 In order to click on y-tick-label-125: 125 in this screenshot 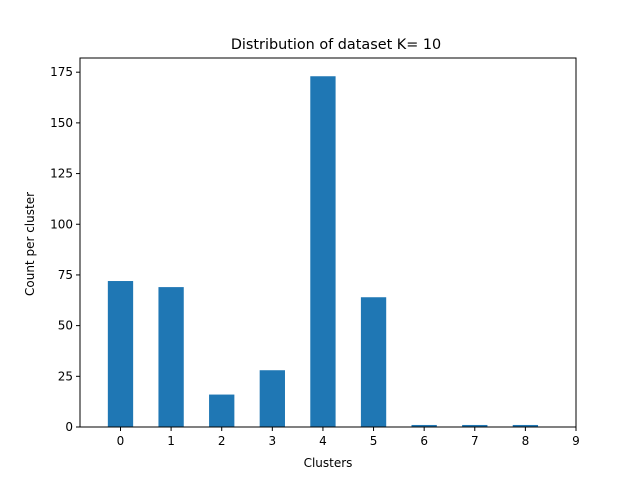, I will do `click(61, 174)`.